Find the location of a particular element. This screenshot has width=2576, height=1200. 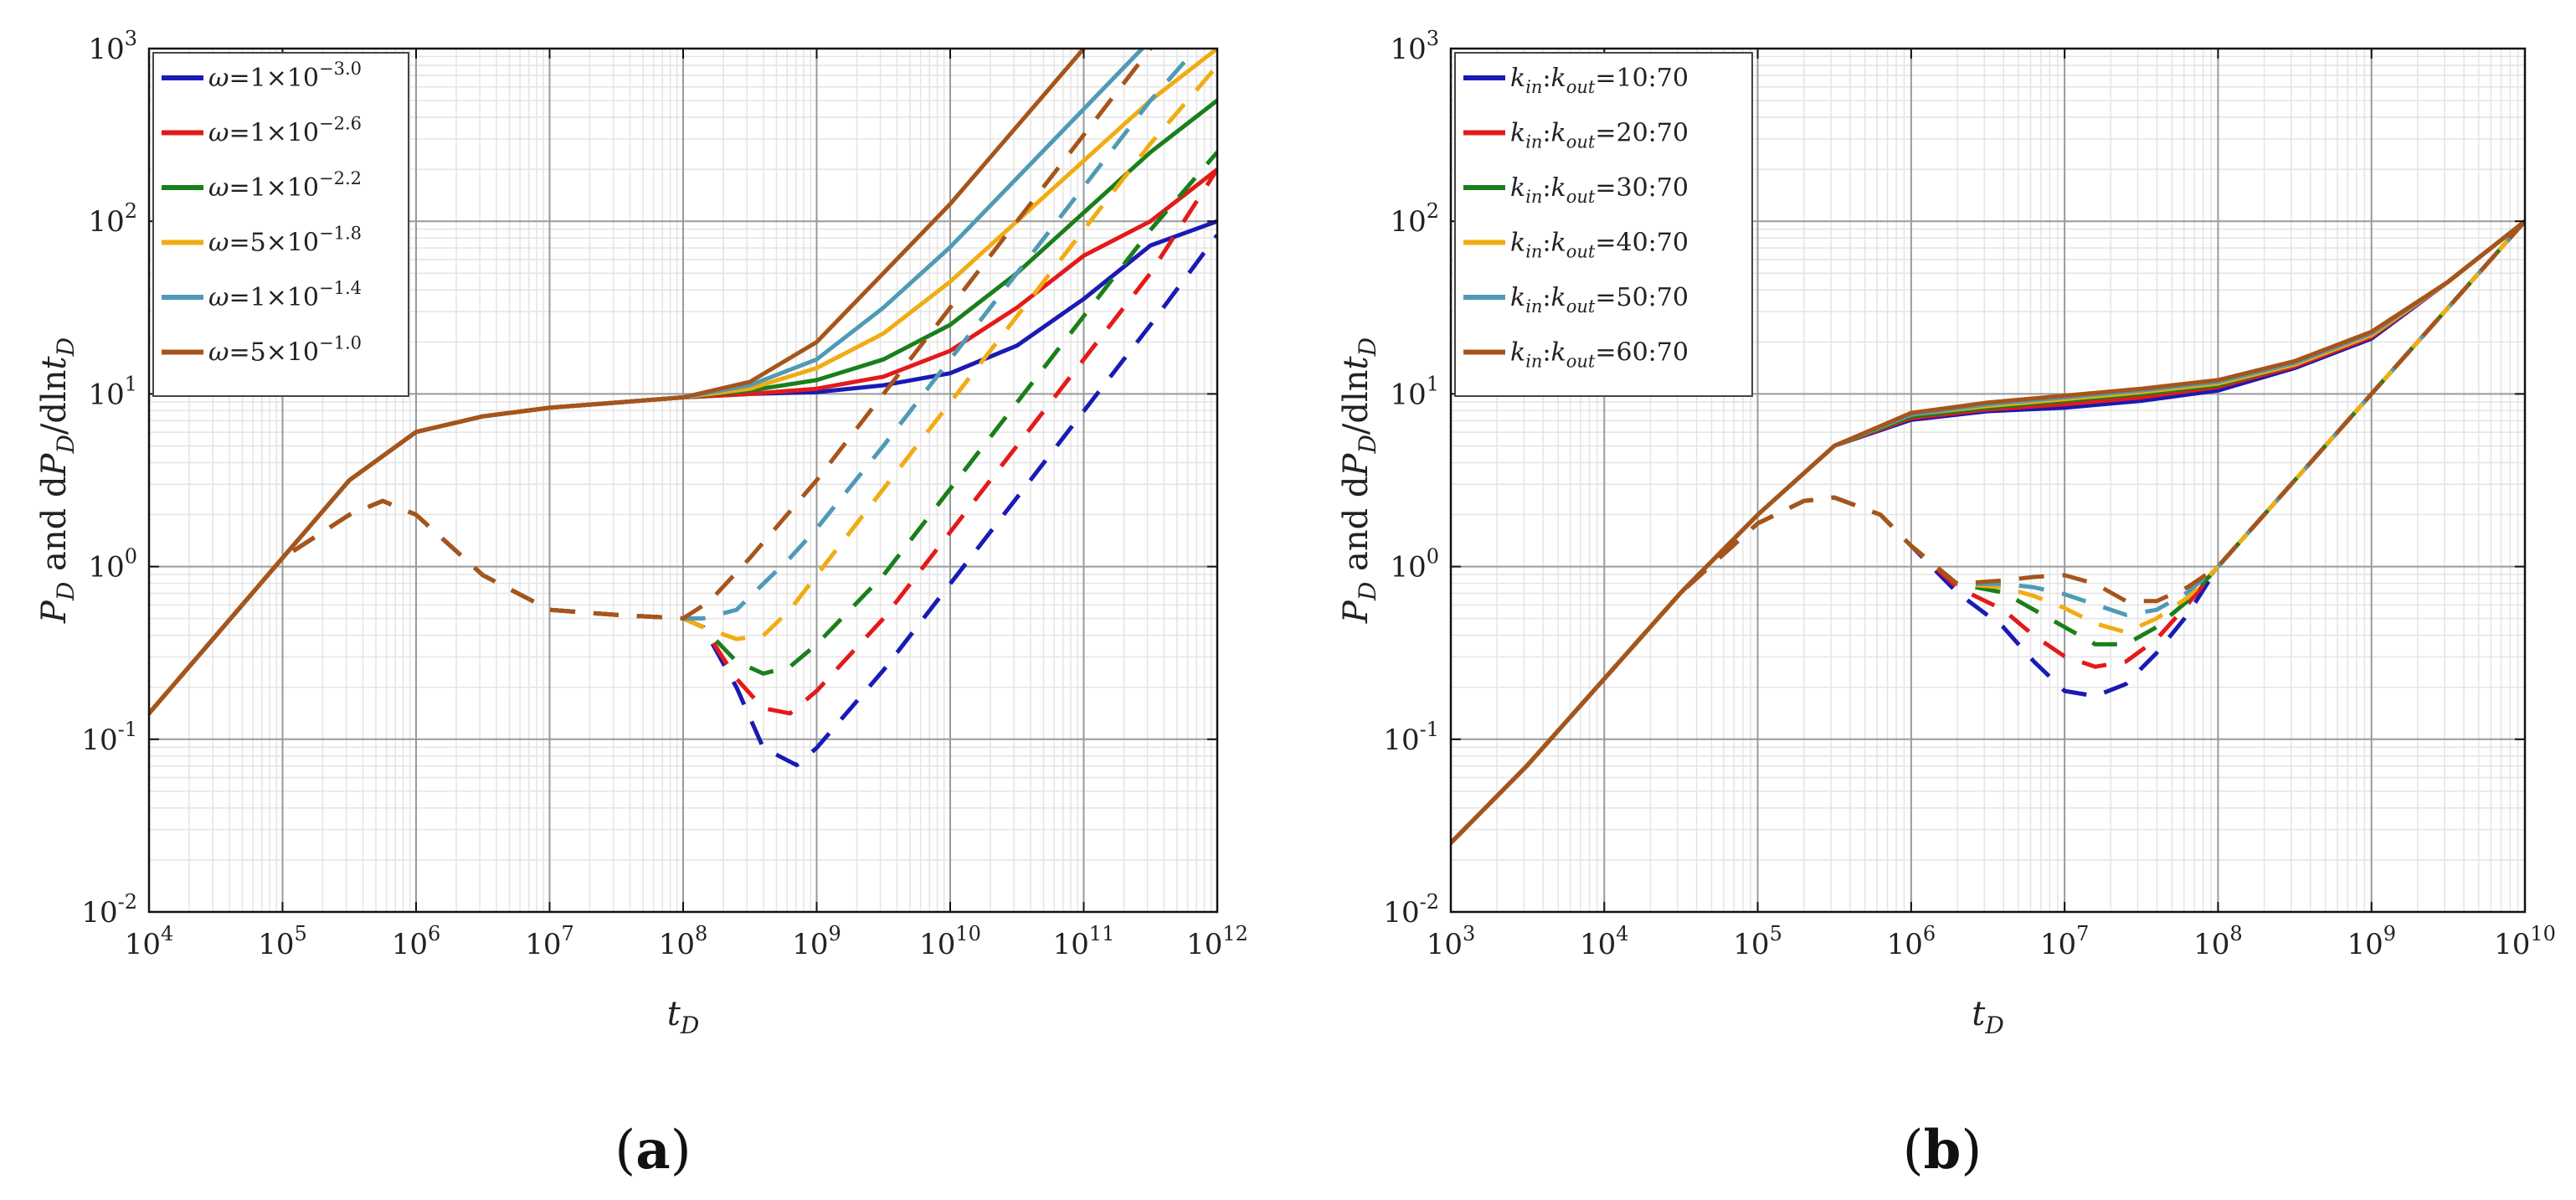

x-tick-label: 10³ is located at coordinates (1452, 941).